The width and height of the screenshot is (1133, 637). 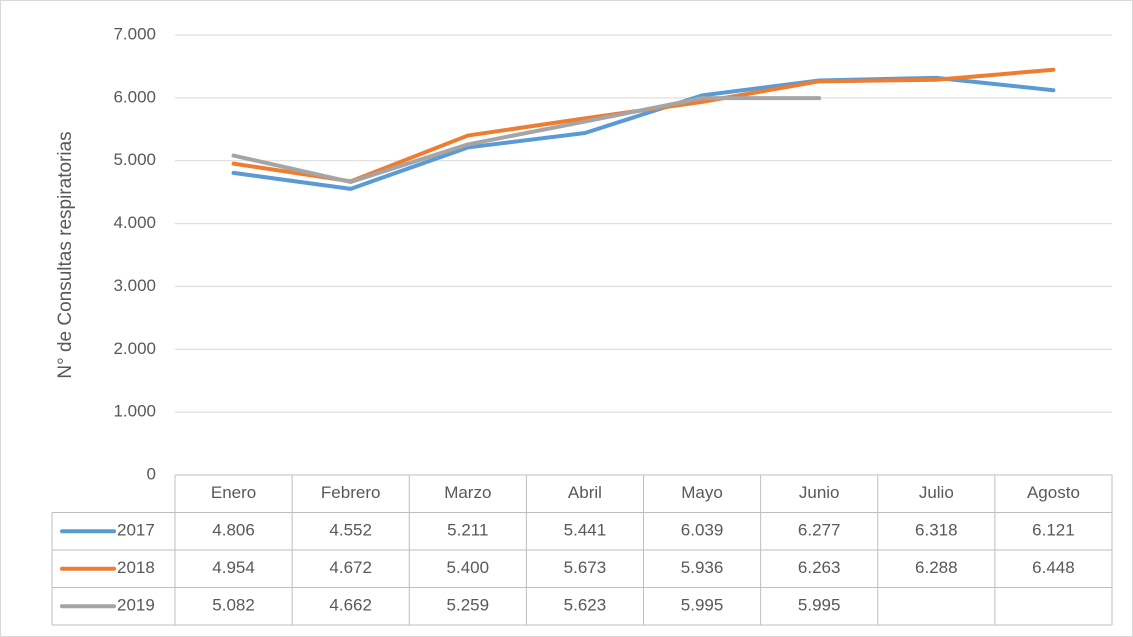 What do you see at coordinates (467, 492) in the screenshot?
I see `x-tick-label: Marzo` at bounding box center [467, 492].